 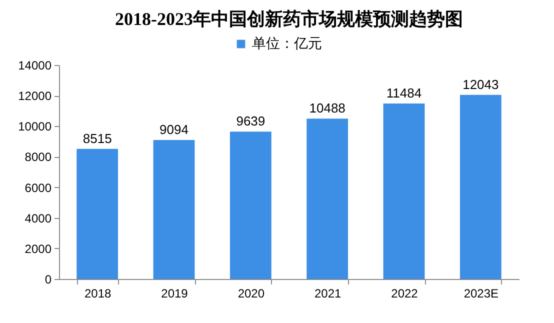 What do you see at coordinates (35, 127) in the screenshot?
I see `y-tick-label: 10000` at bounding box center [35, 127].